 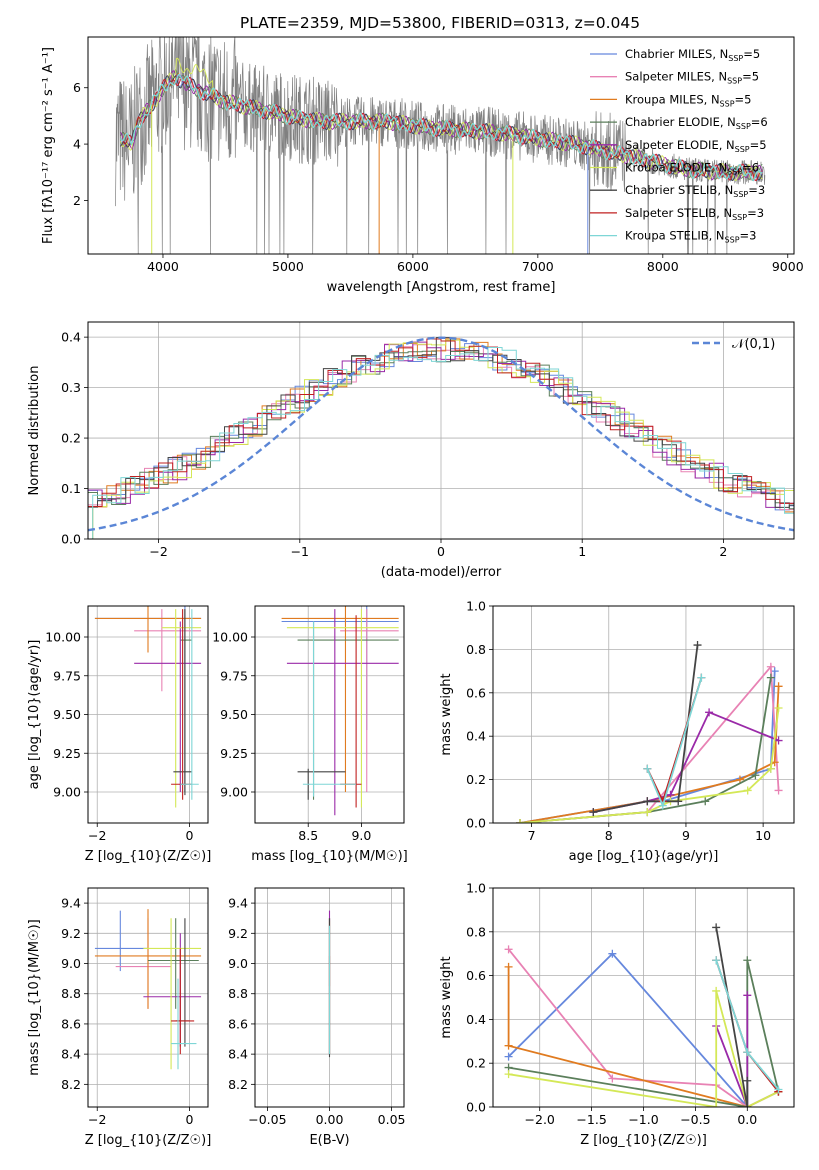 I want to click on y-tick-label: 0.2, so click(x=476, y=1063).